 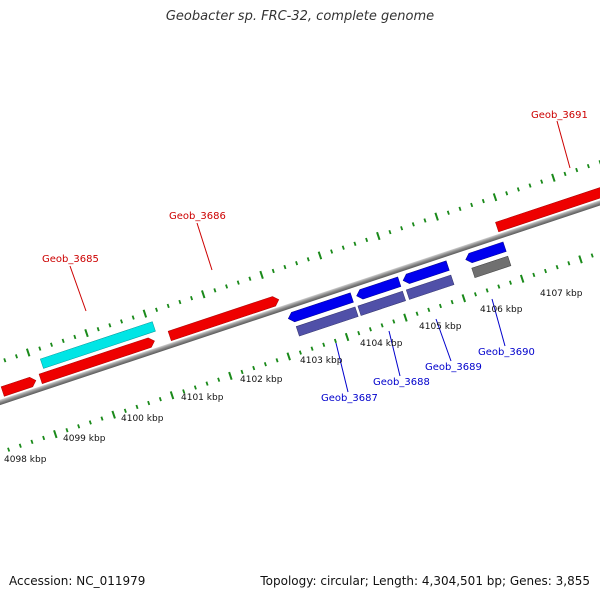 What do you see at coordinates (197, 216) in the screenshot?
I see `gene-label-geob-3686: Geob_3686` at bounding box center [197, 216].